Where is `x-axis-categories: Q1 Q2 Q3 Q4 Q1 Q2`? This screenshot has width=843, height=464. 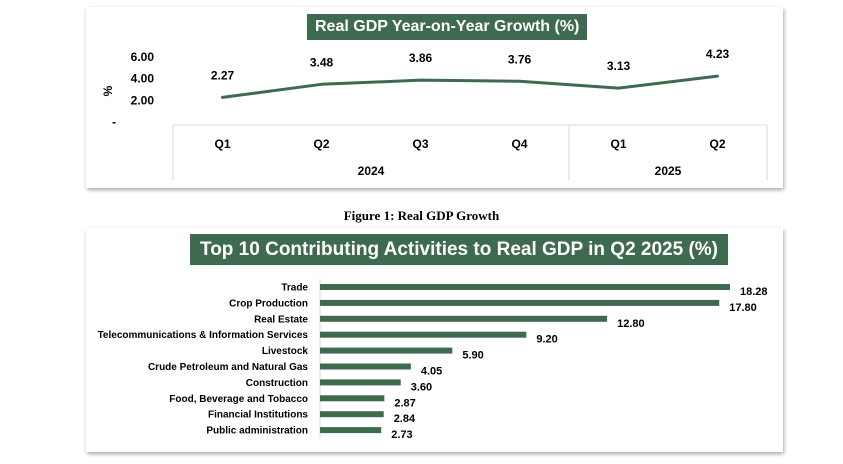 x-axis-categories: Q1 Q2 Q3 Q4 Q1 Q2 is located at coordinates (469, 144).